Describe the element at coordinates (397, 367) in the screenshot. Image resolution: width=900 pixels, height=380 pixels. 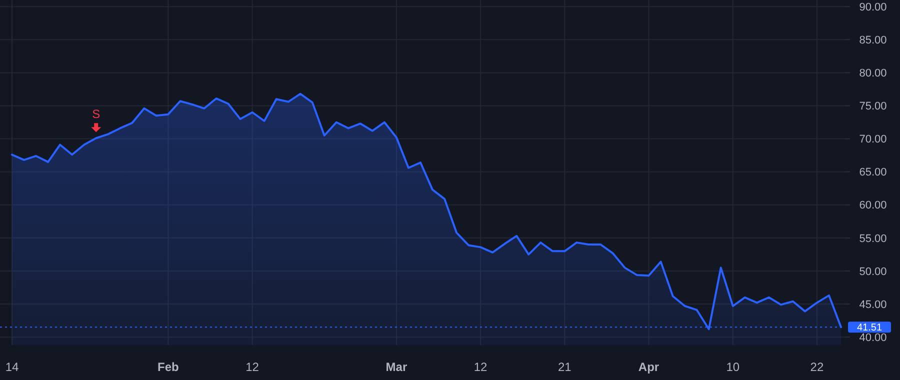
I see `x-tick-label: Mar` at that location.